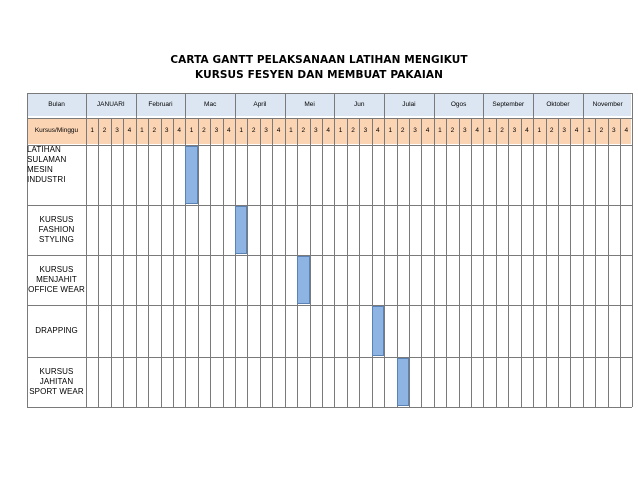  I want to click on month-header-cell: Mei, so click(309, 105).